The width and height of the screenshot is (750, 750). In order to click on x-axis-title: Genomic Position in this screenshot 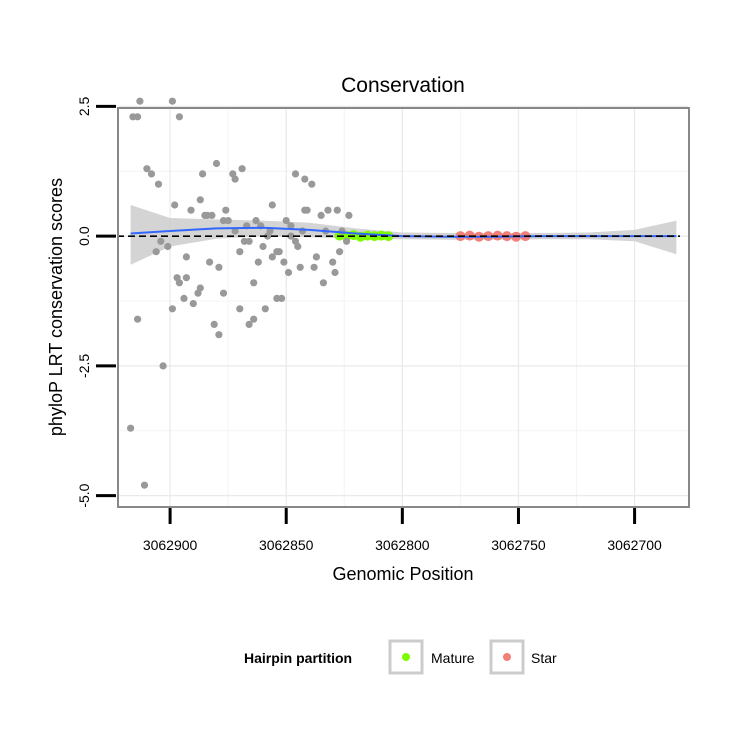, I will do `click(402, 574)`.